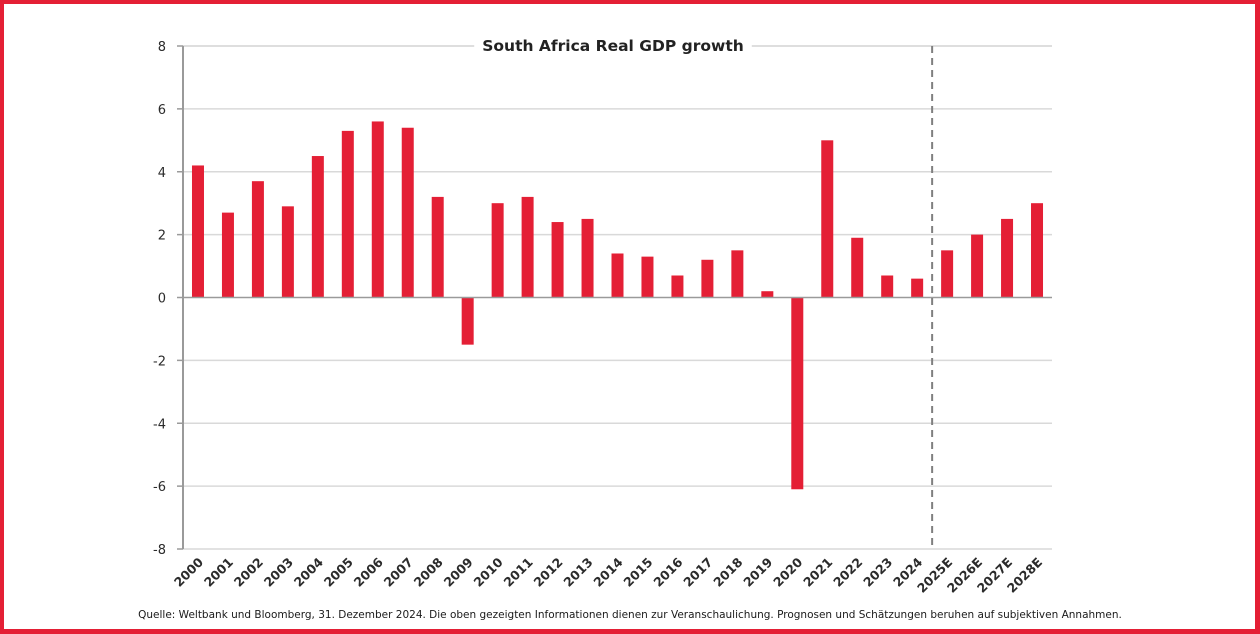 This screenshot has width=1260, height=634. Describe the element at coordinates (407, 212) in the screenshot. I see `bar-2007` at that location.